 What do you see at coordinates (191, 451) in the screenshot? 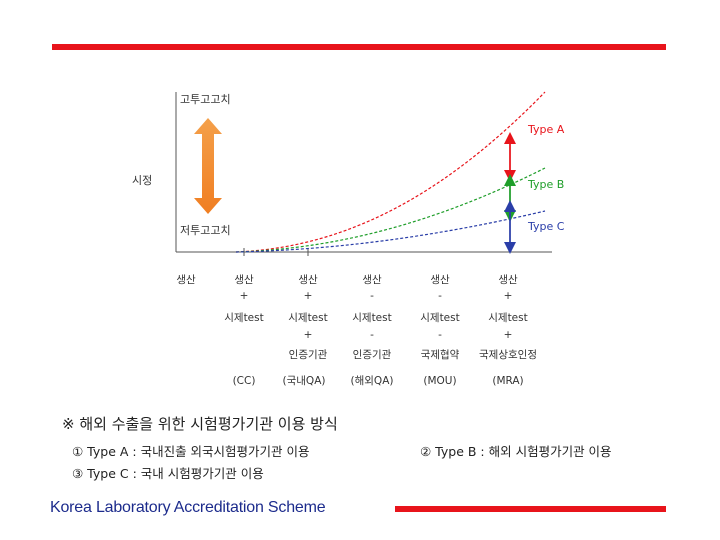
I see `notes-item-1: ① Type A : 국내진출 외국시험평가기관 이용` at bounding box center [191, 451].